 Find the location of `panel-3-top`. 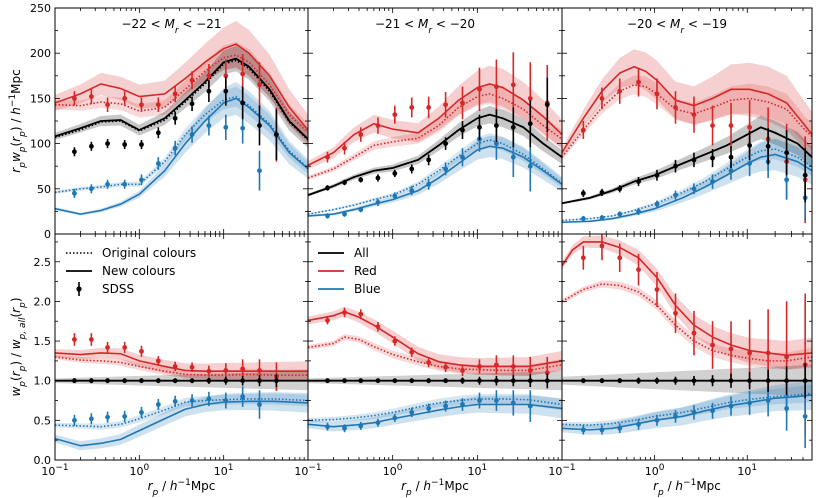

panel-3-top is located at coordinates (687, 136).